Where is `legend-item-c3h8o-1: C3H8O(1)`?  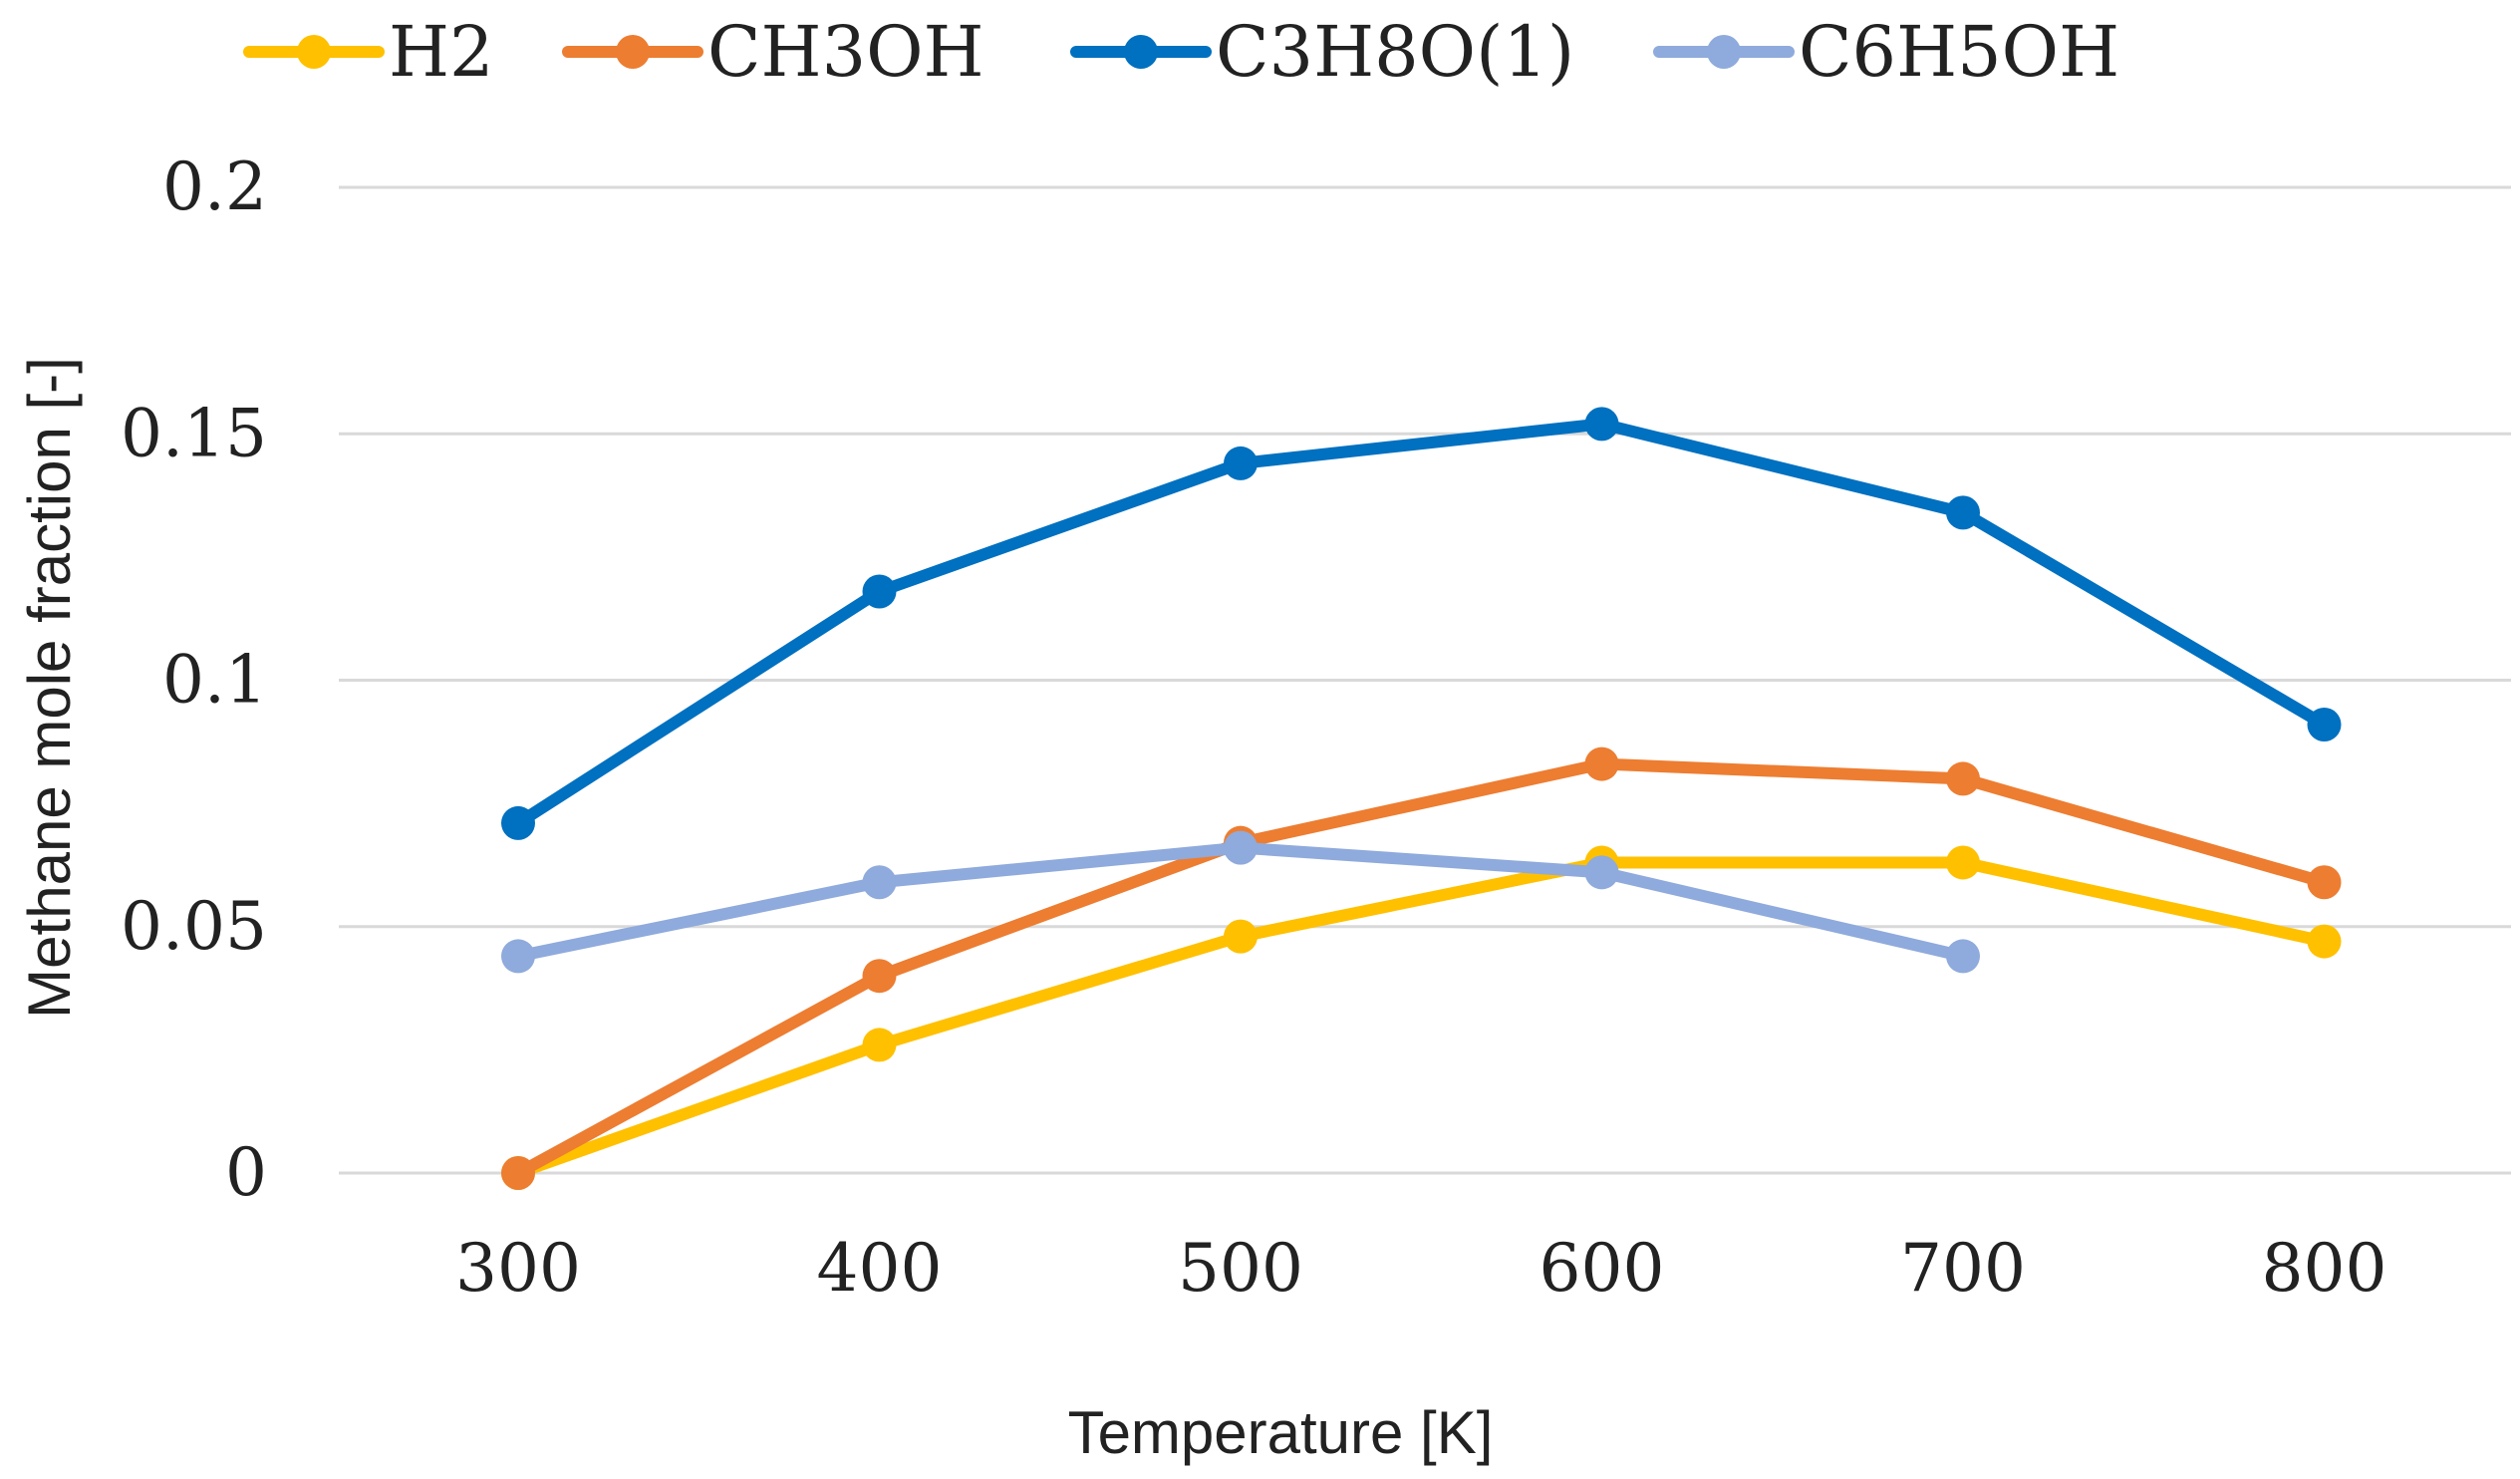
legend-item-c3h8o-1: C3H8O(1) is located at coordinates (1322, 52).